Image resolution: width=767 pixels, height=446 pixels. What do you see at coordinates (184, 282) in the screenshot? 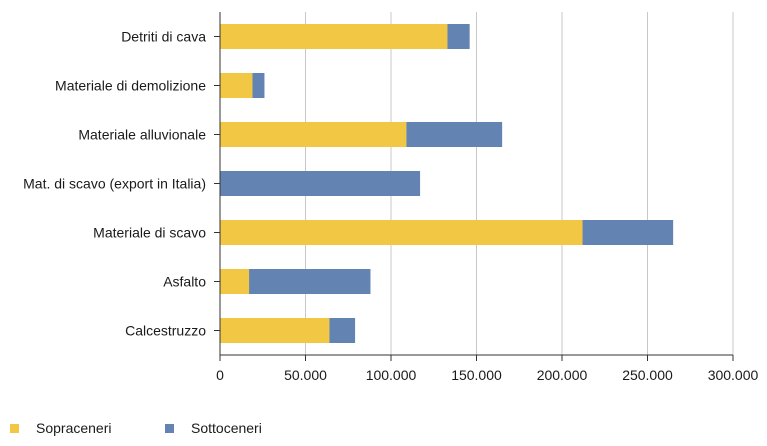
I see `category-label: Asfalto` at bounding box center [184, 282].